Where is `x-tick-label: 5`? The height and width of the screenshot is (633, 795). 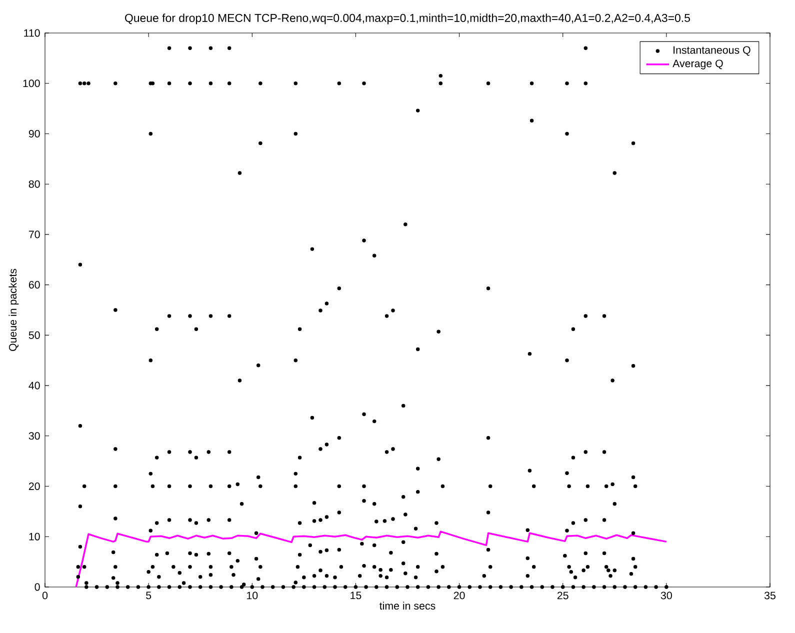
x-tick-label: 5 is located at coordinates (149, 596).